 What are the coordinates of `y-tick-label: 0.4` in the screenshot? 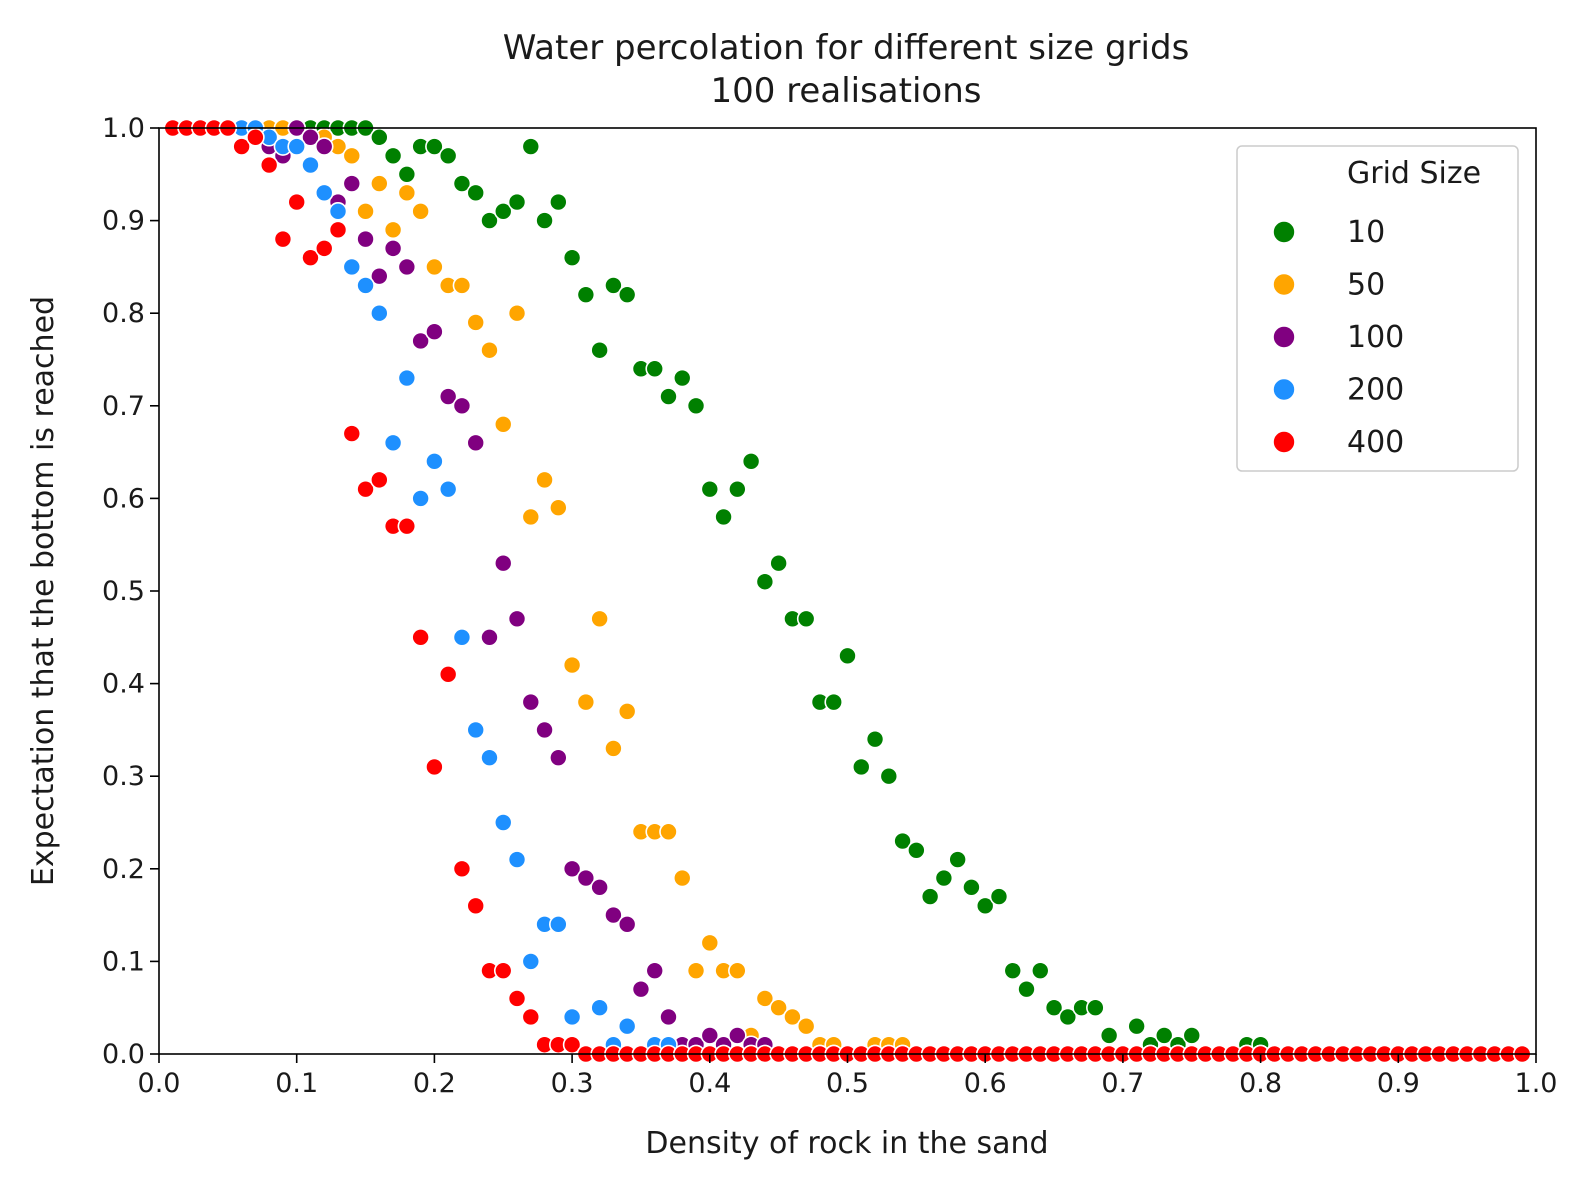 It's located at (123, 684).